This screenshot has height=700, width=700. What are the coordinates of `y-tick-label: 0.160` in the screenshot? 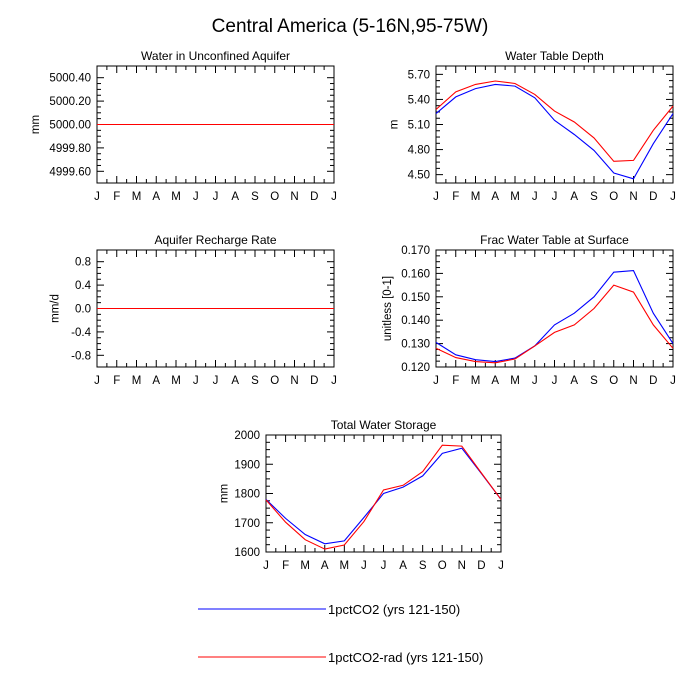 It's located at (415, 274).